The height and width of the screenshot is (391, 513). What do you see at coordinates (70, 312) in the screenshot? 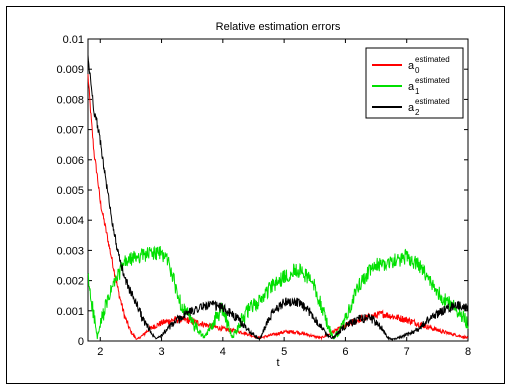
I see `y-tick-label: 0.001` at bounding box center [70, 312].